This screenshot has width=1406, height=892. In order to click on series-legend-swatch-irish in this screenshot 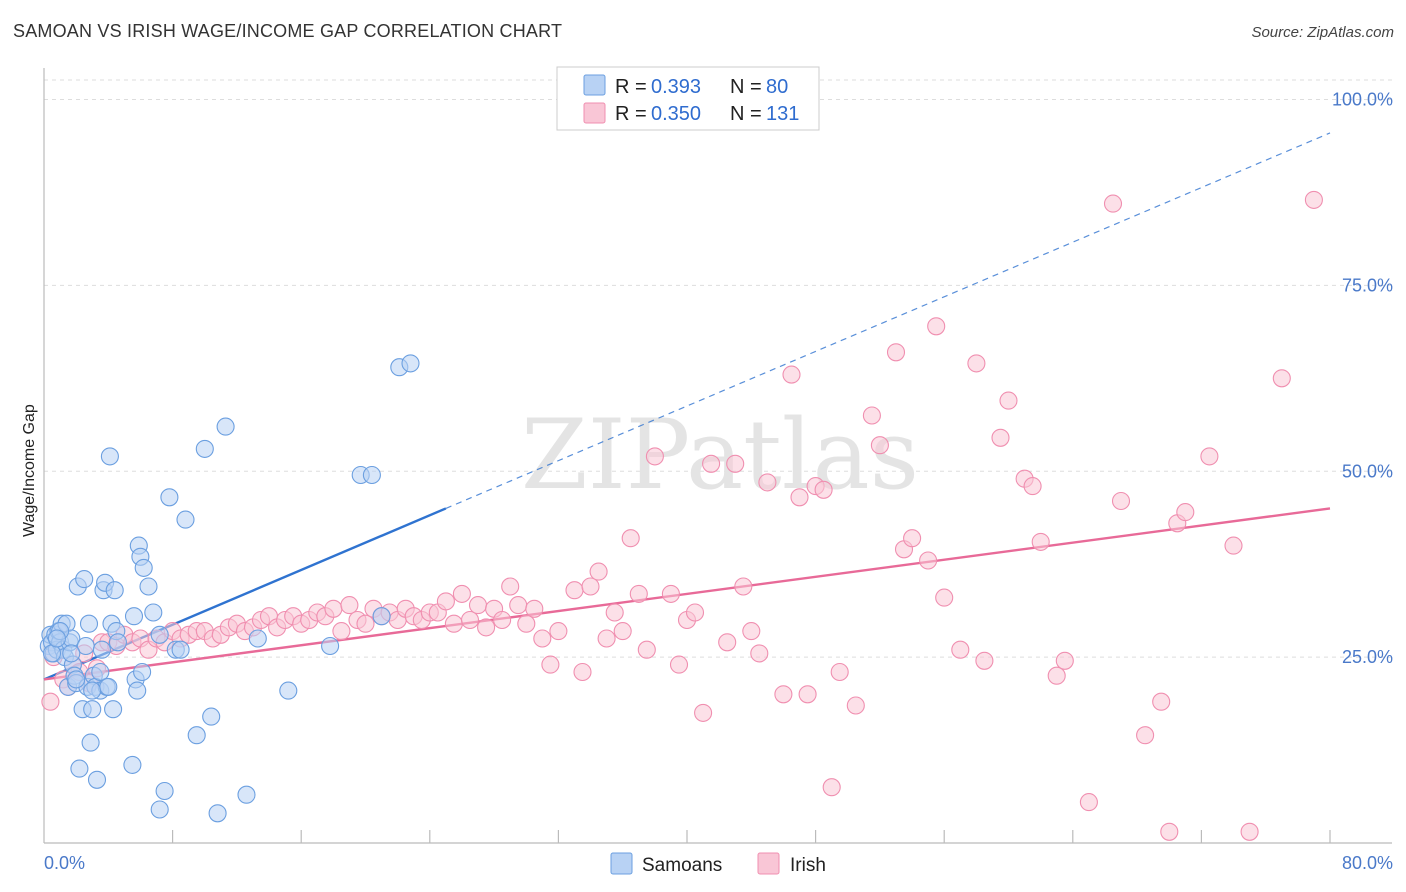, I will do `click(768, 863)`.